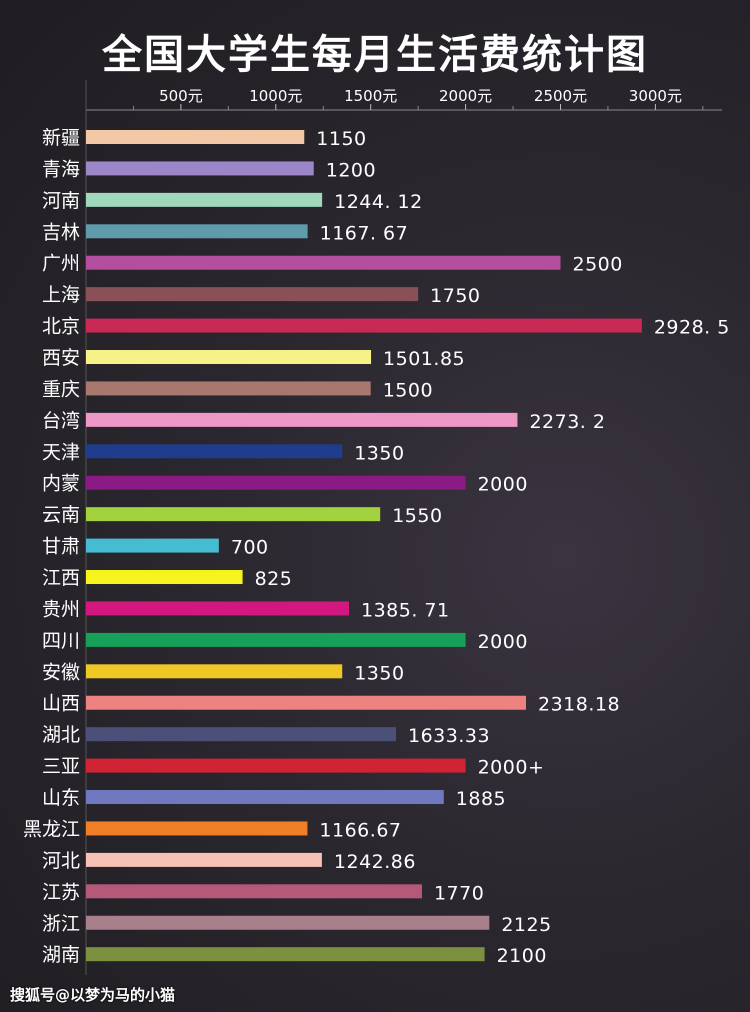 This screenshot has width=750, height=1012. Describe the element at coordinates (351, 170) in the screenshot. I see `data-label: 1200` at that location.